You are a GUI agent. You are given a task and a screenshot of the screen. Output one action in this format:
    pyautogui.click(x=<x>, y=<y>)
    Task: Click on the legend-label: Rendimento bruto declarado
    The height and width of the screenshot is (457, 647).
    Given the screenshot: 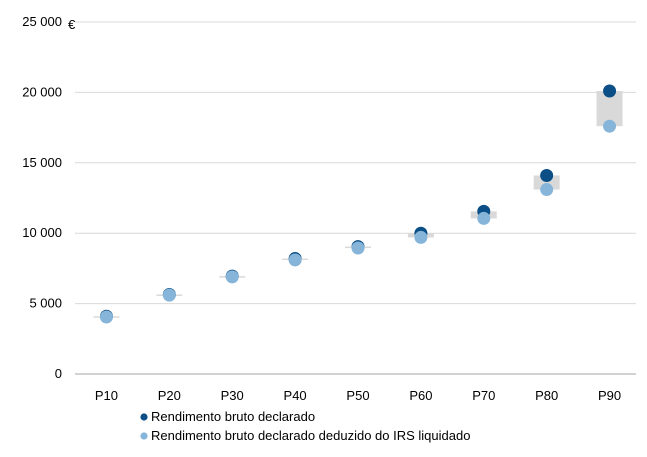 What is the action you would take?
    pyautogui.click(x=233, y=416)
    